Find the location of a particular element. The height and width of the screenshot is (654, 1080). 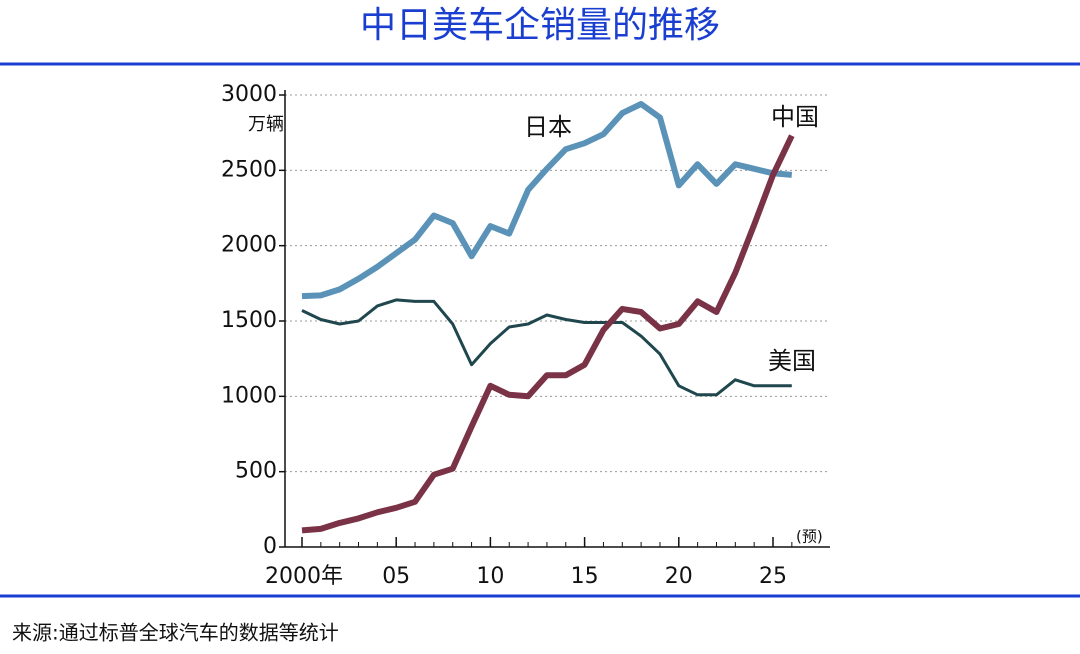

x-tick-label: 15 is located at coordinates (585, 576).